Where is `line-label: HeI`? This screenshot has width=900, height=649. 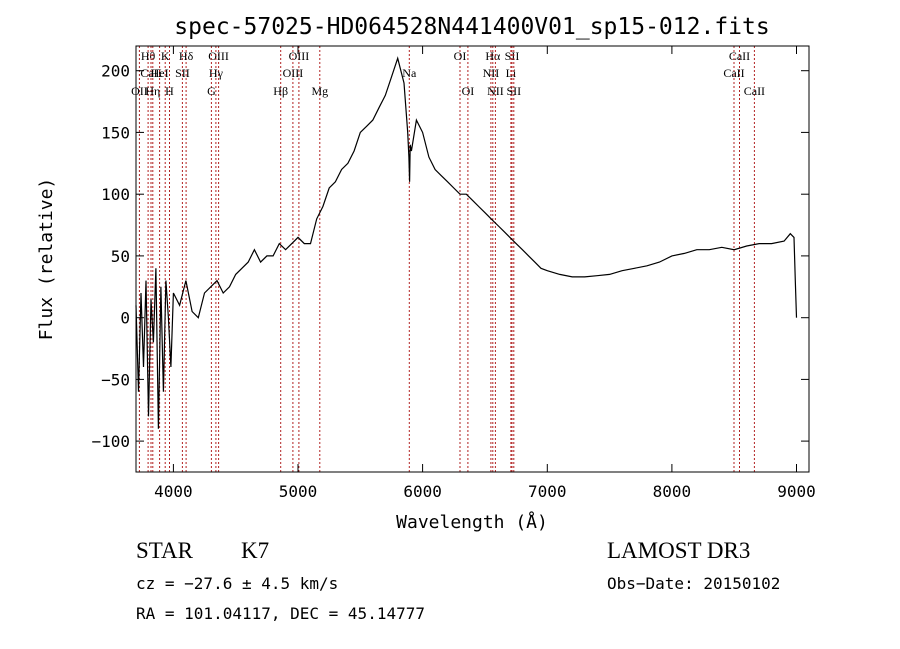
line-label: HeI is located at coordinates (160, 73).